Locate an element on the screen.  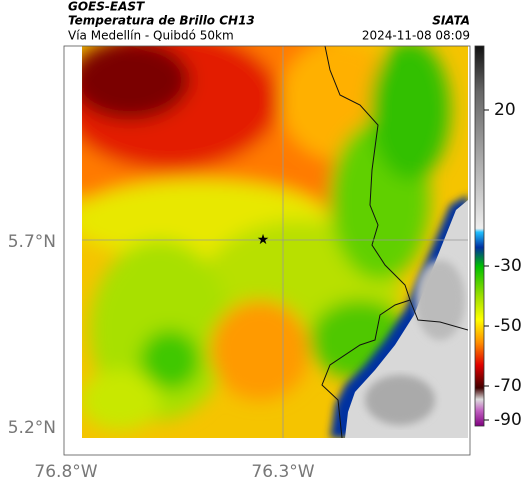
title: Temperatura de Brillo CH13 is located at coordinates (161, 21).